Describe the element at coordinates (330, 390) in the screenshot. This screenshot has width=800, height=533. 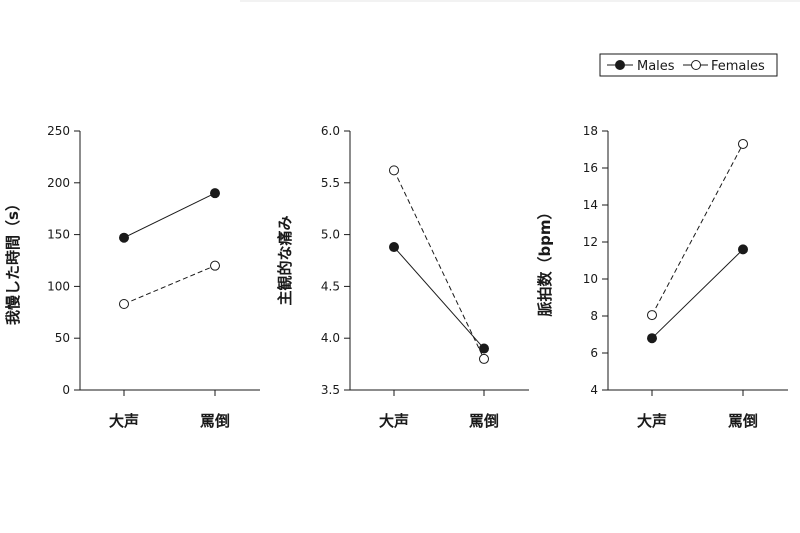
I see `y-tick-label: 3.5` at that location.